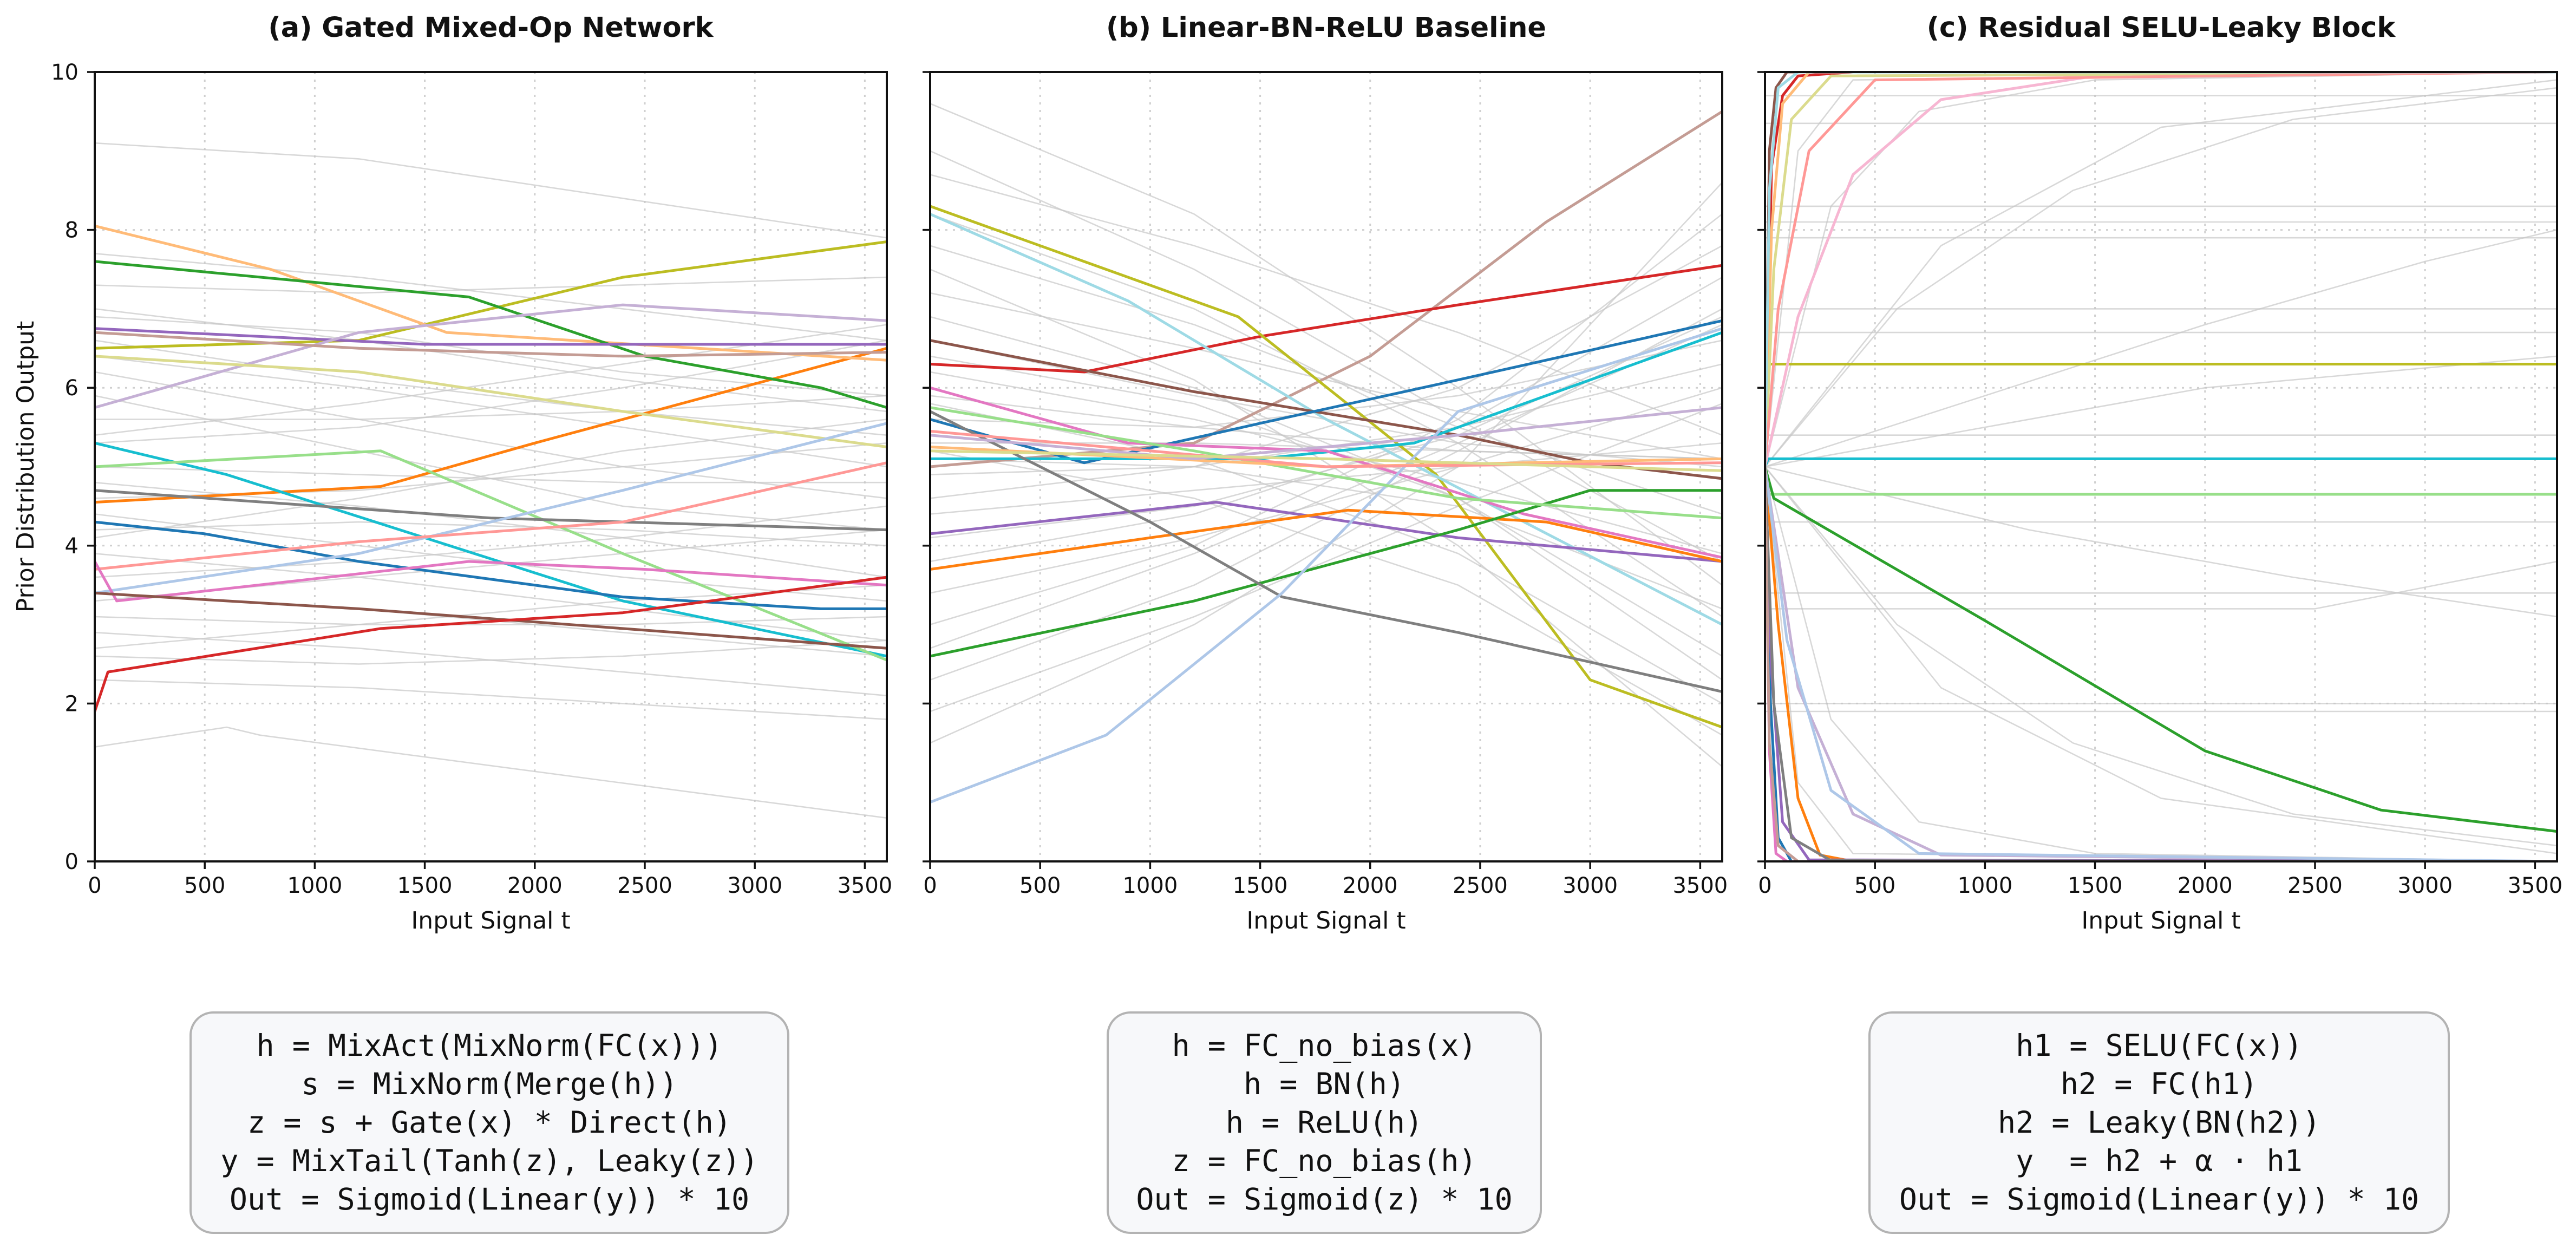 This screenshot has width=2576, height=1235. I want to click on formula-line: h = ReLU(h), so click(1324, 1122).